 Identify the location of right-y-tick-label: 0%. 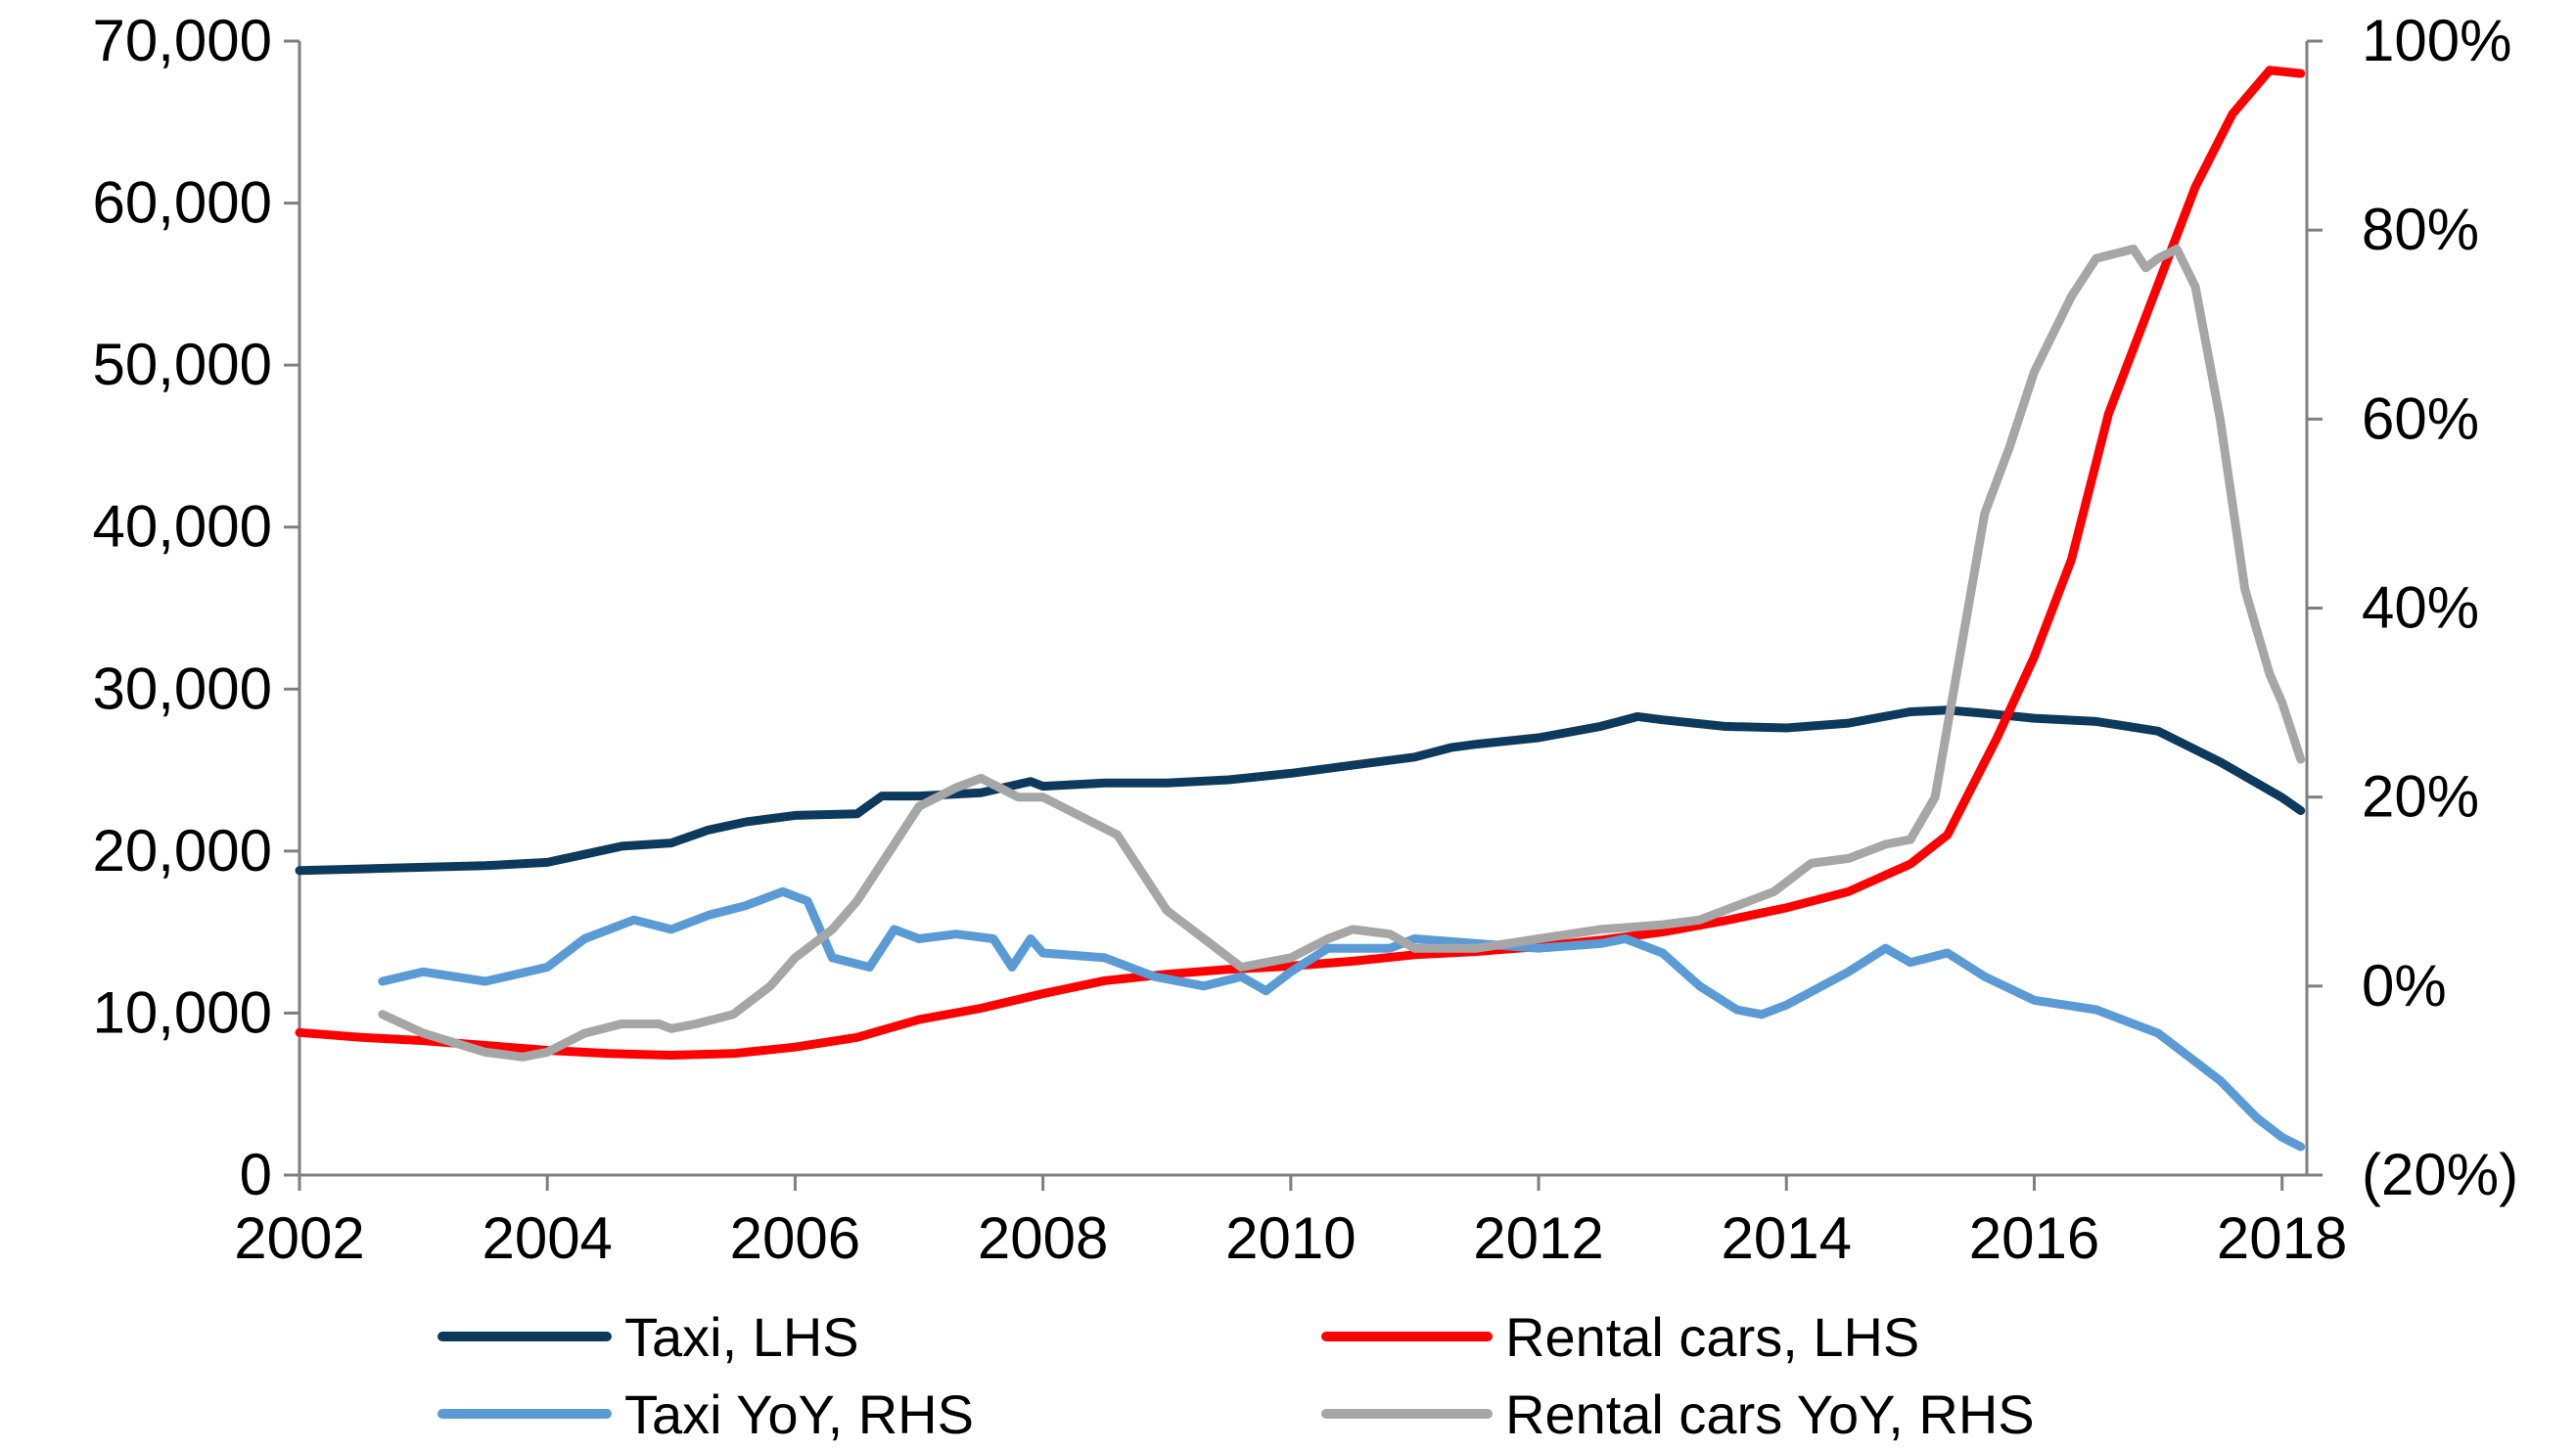
(2404, 986).